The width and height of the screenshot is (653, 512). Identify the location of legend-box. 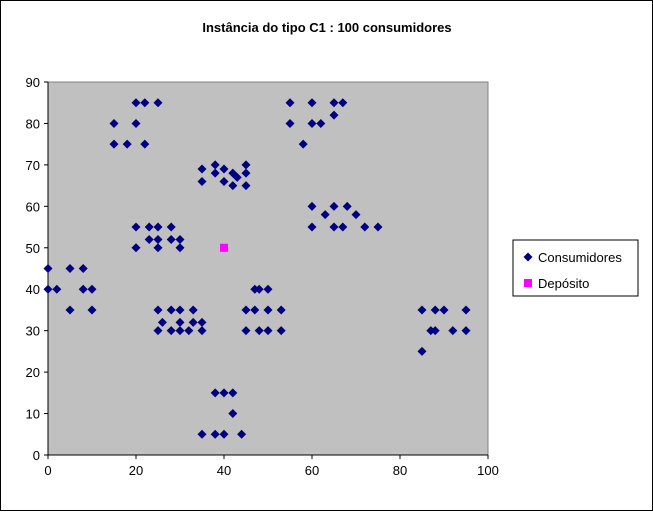
(575, 268).